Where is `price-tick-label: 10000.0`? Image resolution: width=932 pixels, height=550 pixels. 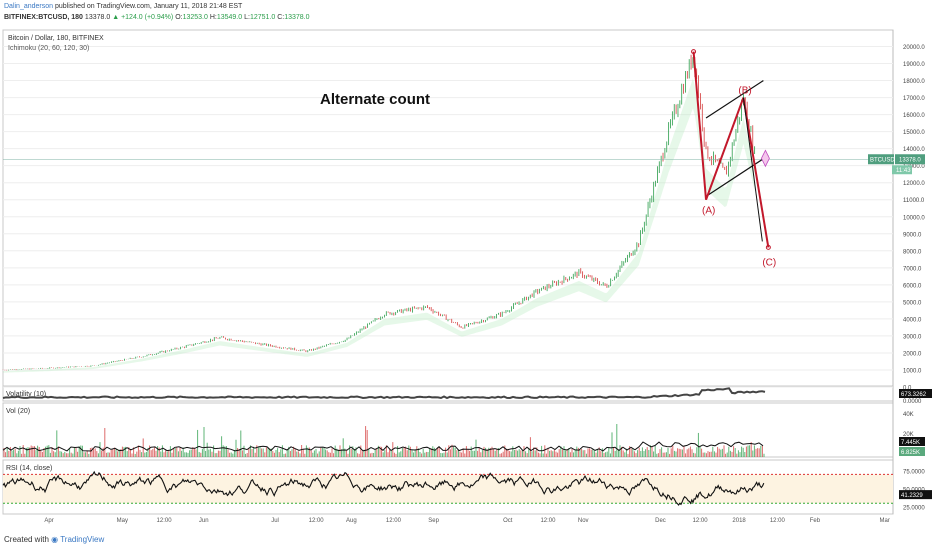
price-tick-label: 10000.0 is located at coordinates (914, 218).